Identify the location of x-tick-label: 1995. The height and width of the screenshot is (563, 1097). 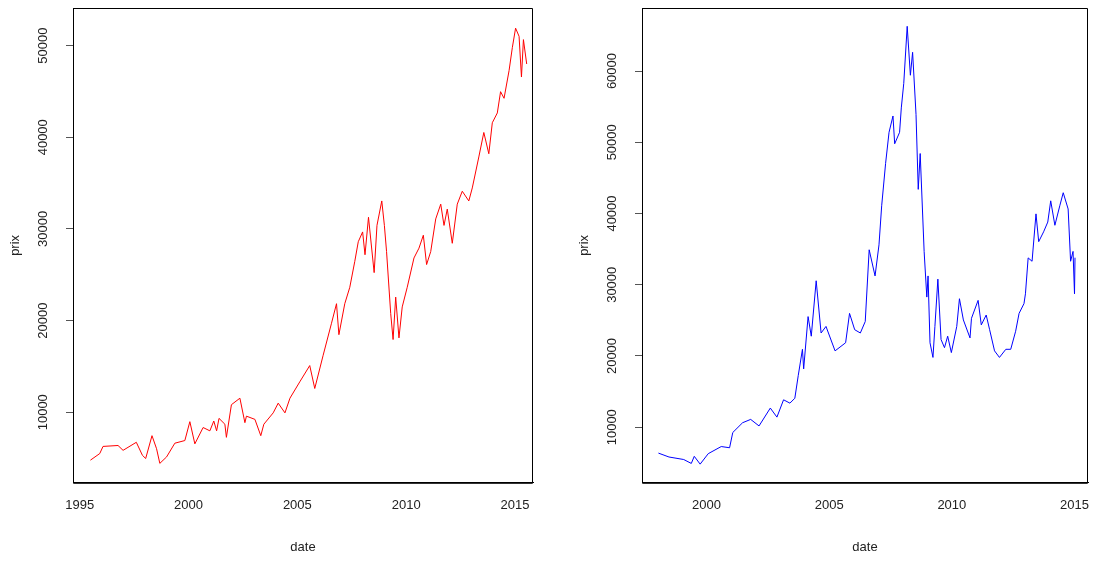
(80, 505).